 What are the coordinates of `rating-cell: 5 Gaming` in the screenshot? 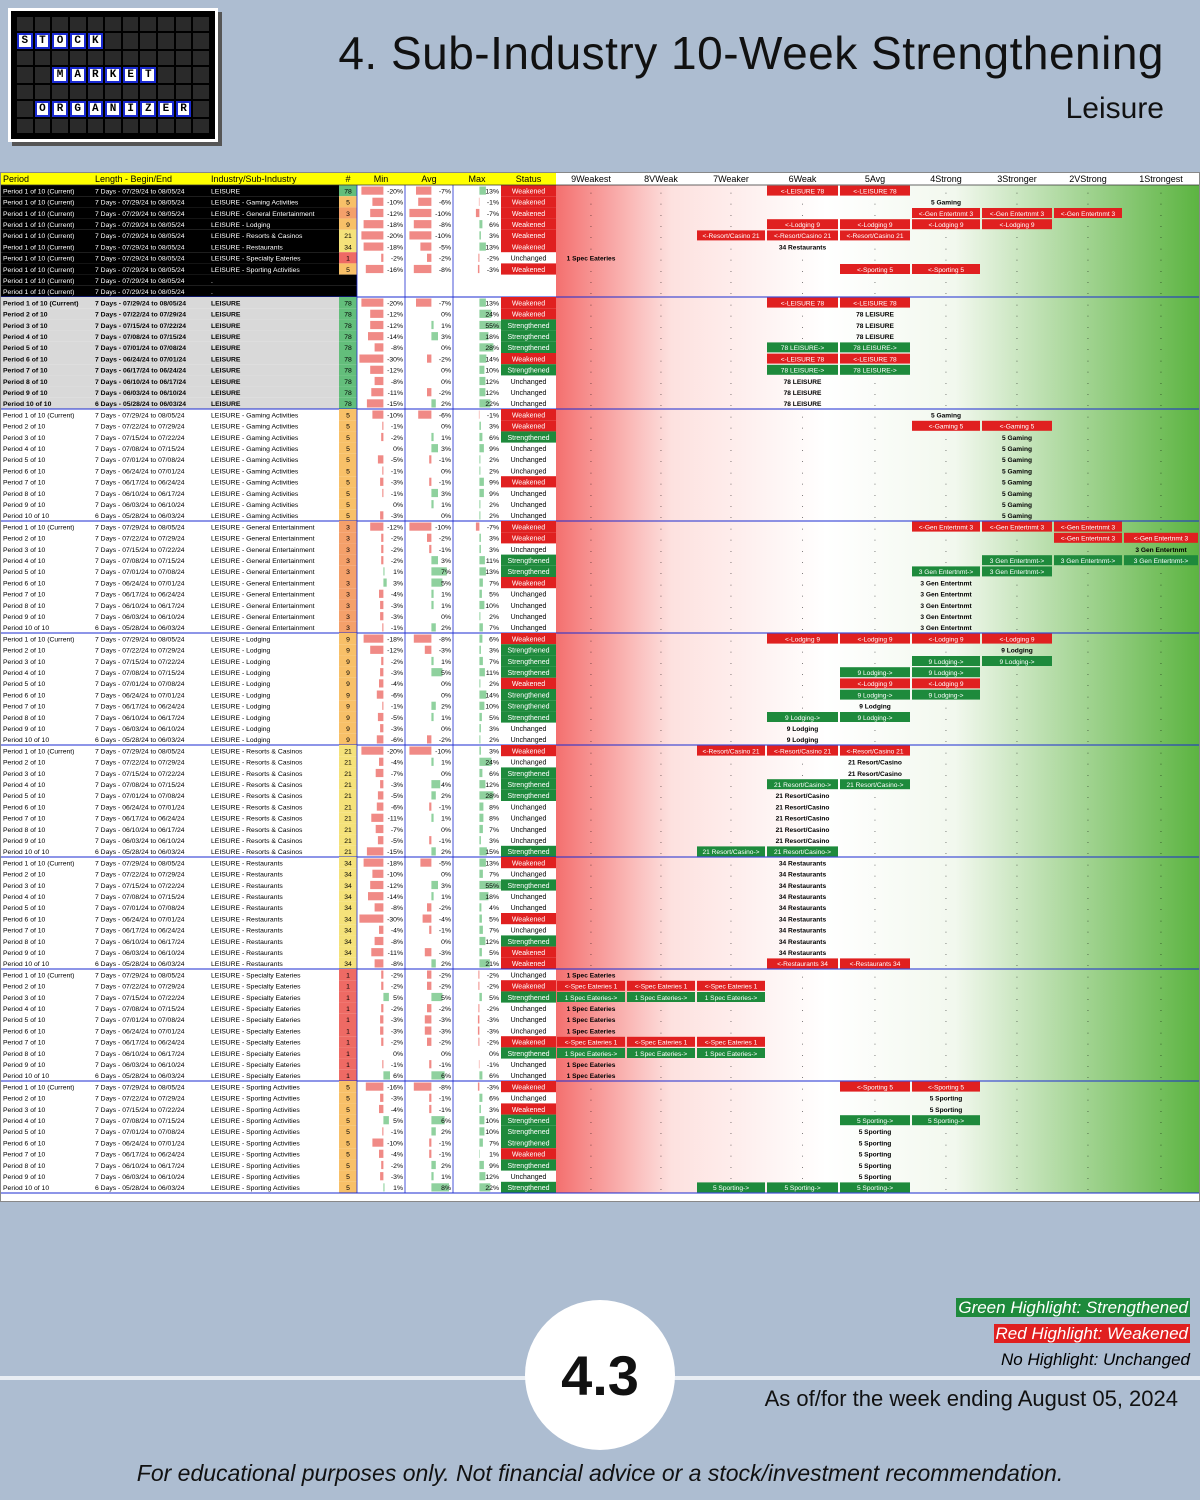 It's located at (946, 203).